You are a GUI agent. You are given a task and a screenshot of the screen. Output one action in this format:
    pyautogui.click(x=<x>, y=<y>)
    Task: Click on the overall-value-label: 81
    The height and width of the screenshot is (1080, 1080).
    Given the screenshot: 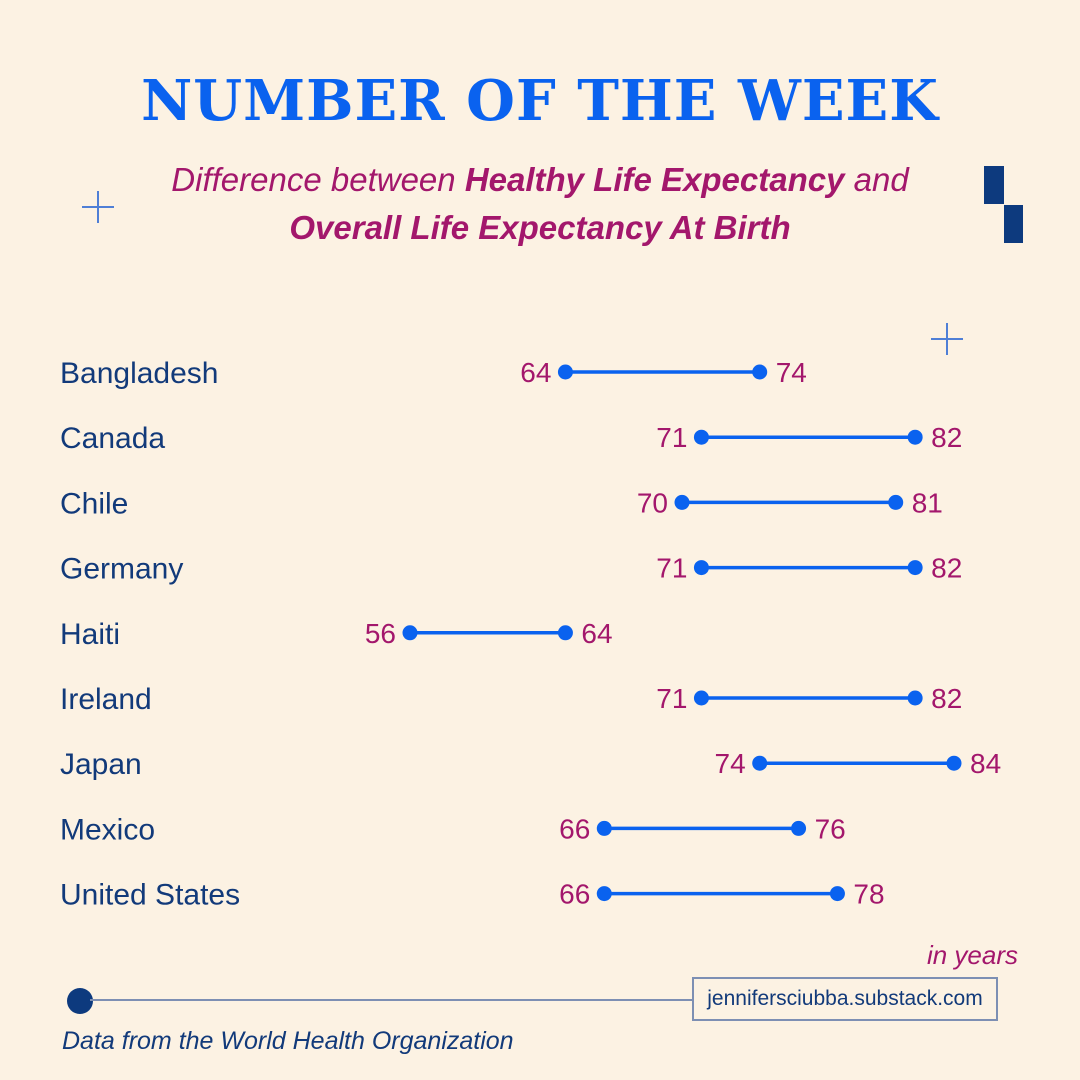 What is the action you would take?
    pyautogui.click(x=927, y=502)
    